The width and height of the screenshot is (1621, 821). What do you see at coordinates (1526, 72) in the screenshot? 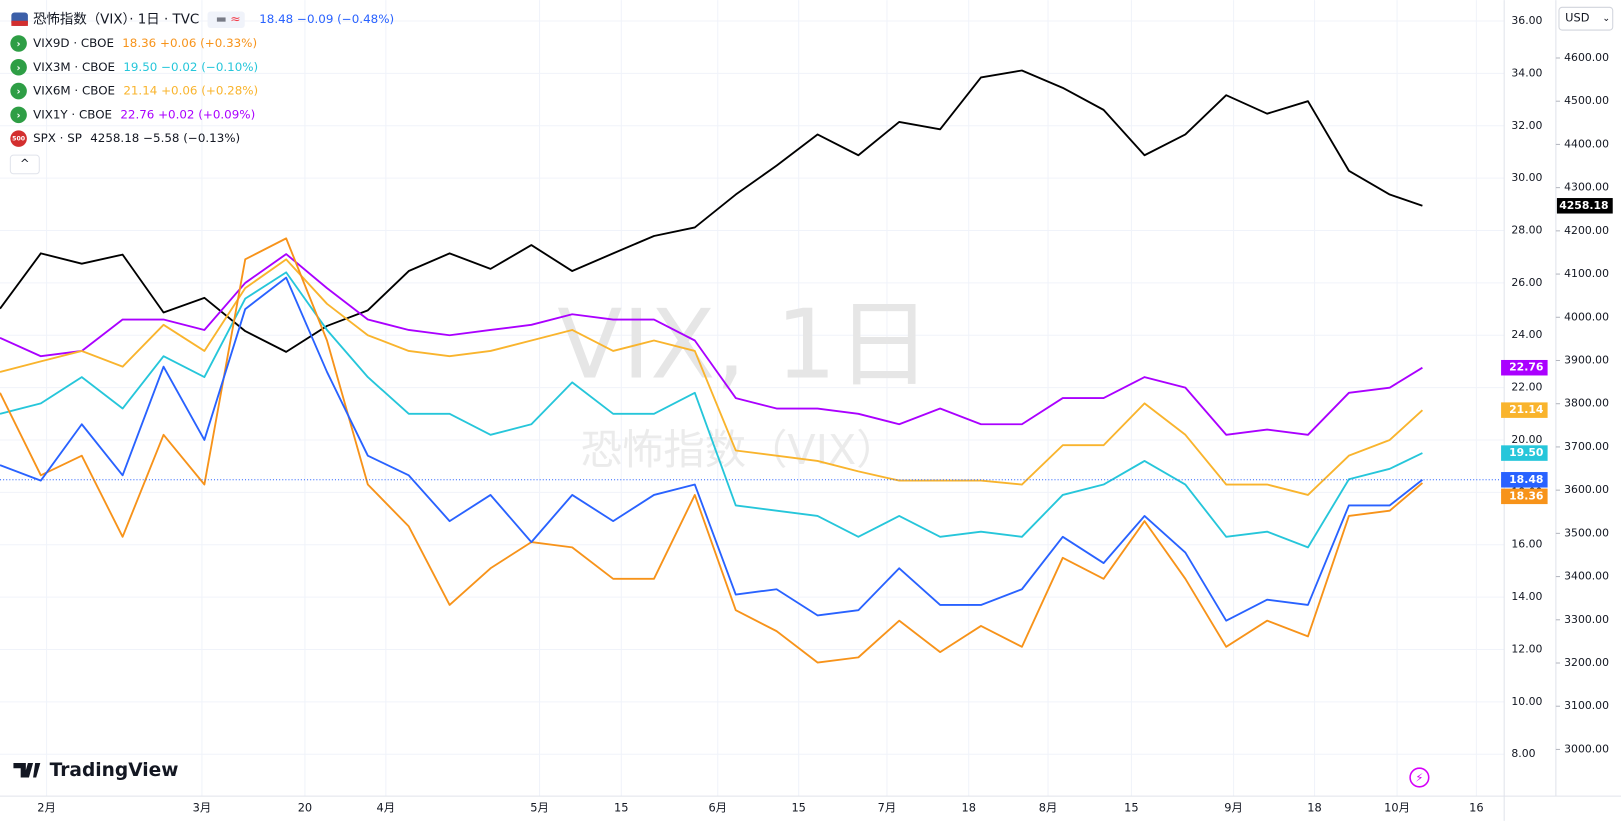
I see `y-tick-label: 34.00` at bounding box center [1526, 72].